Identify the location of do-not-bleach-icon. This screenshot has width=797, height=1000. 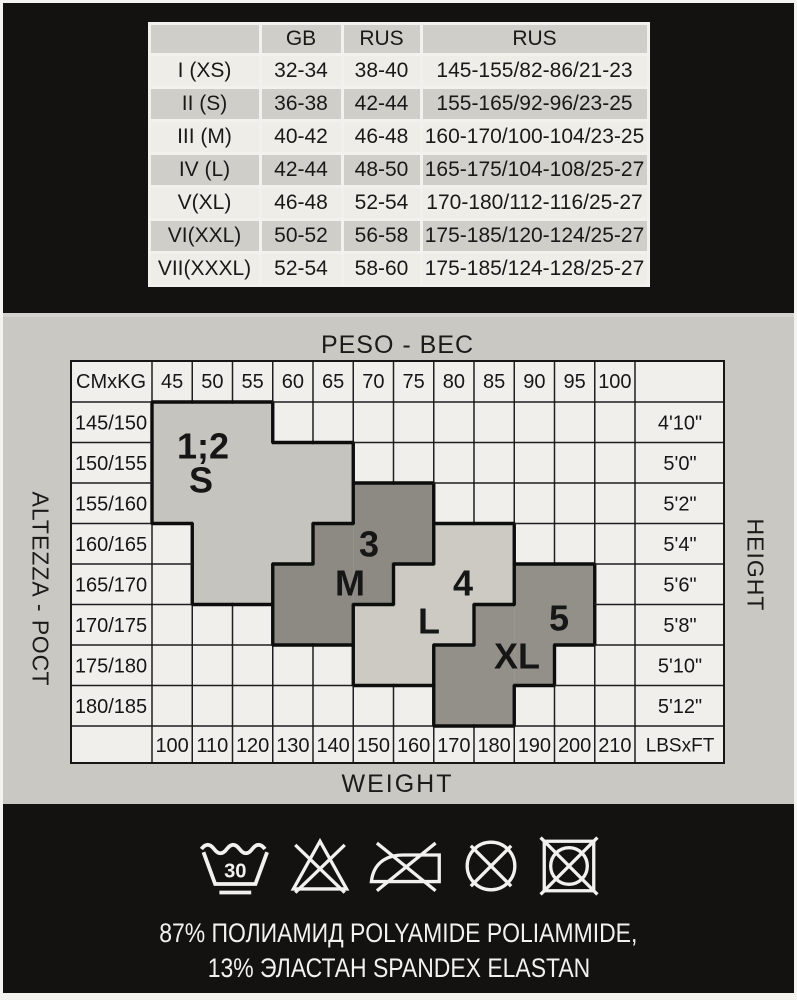
(320, 865).